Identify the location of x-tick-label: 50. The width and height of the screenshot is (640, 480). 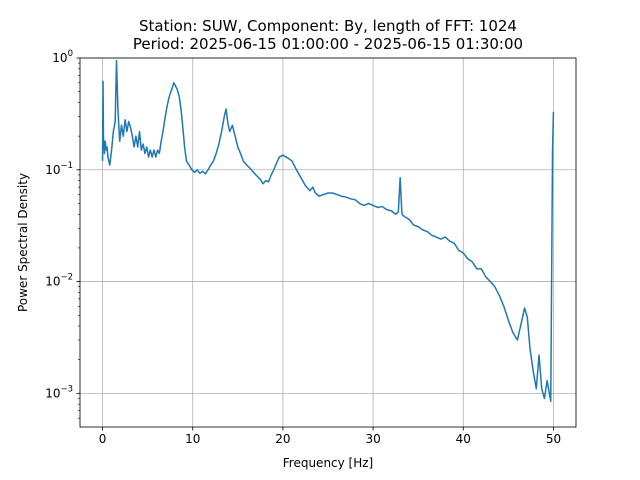
(553, 439).